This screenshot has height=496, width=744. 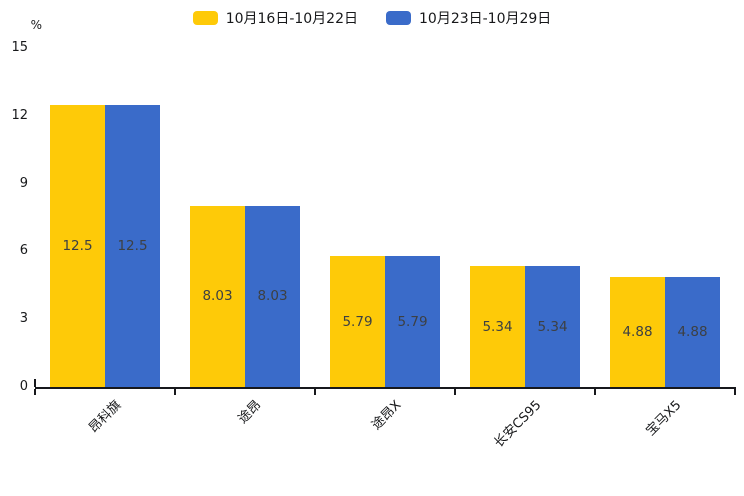 I want to click on legend-swatch-blue-icon, so click(x=398, y=18).